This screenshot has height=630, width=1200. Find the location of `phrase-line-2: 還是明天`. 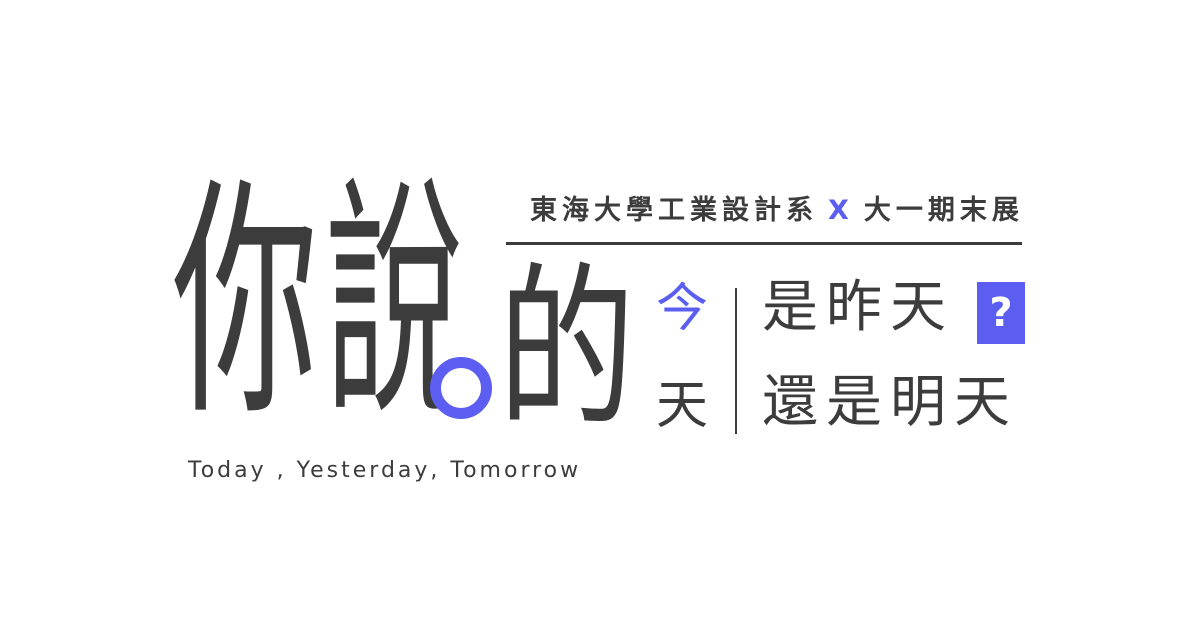

phrase-line-2: 還是明天 is located at coordinates (890, 402).